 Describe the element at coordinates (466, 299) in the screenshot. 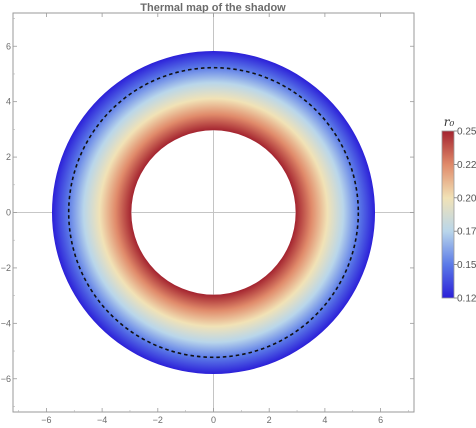

I see `colorbar-tick-label: 0.125` at that location.